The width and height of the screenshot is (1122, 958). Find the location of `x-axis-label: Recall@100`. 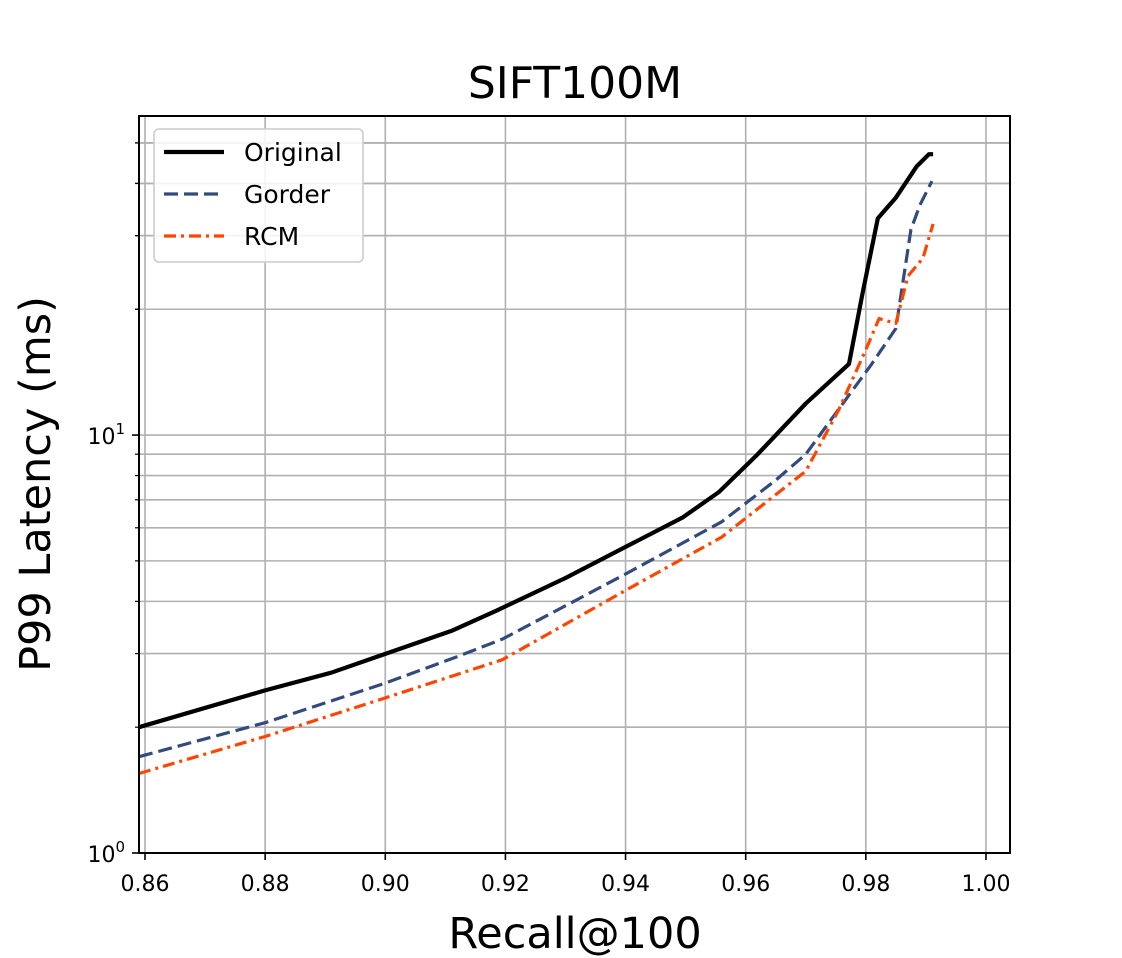

x-axis-label: Recall@100 is located at coordinates (574, 933).